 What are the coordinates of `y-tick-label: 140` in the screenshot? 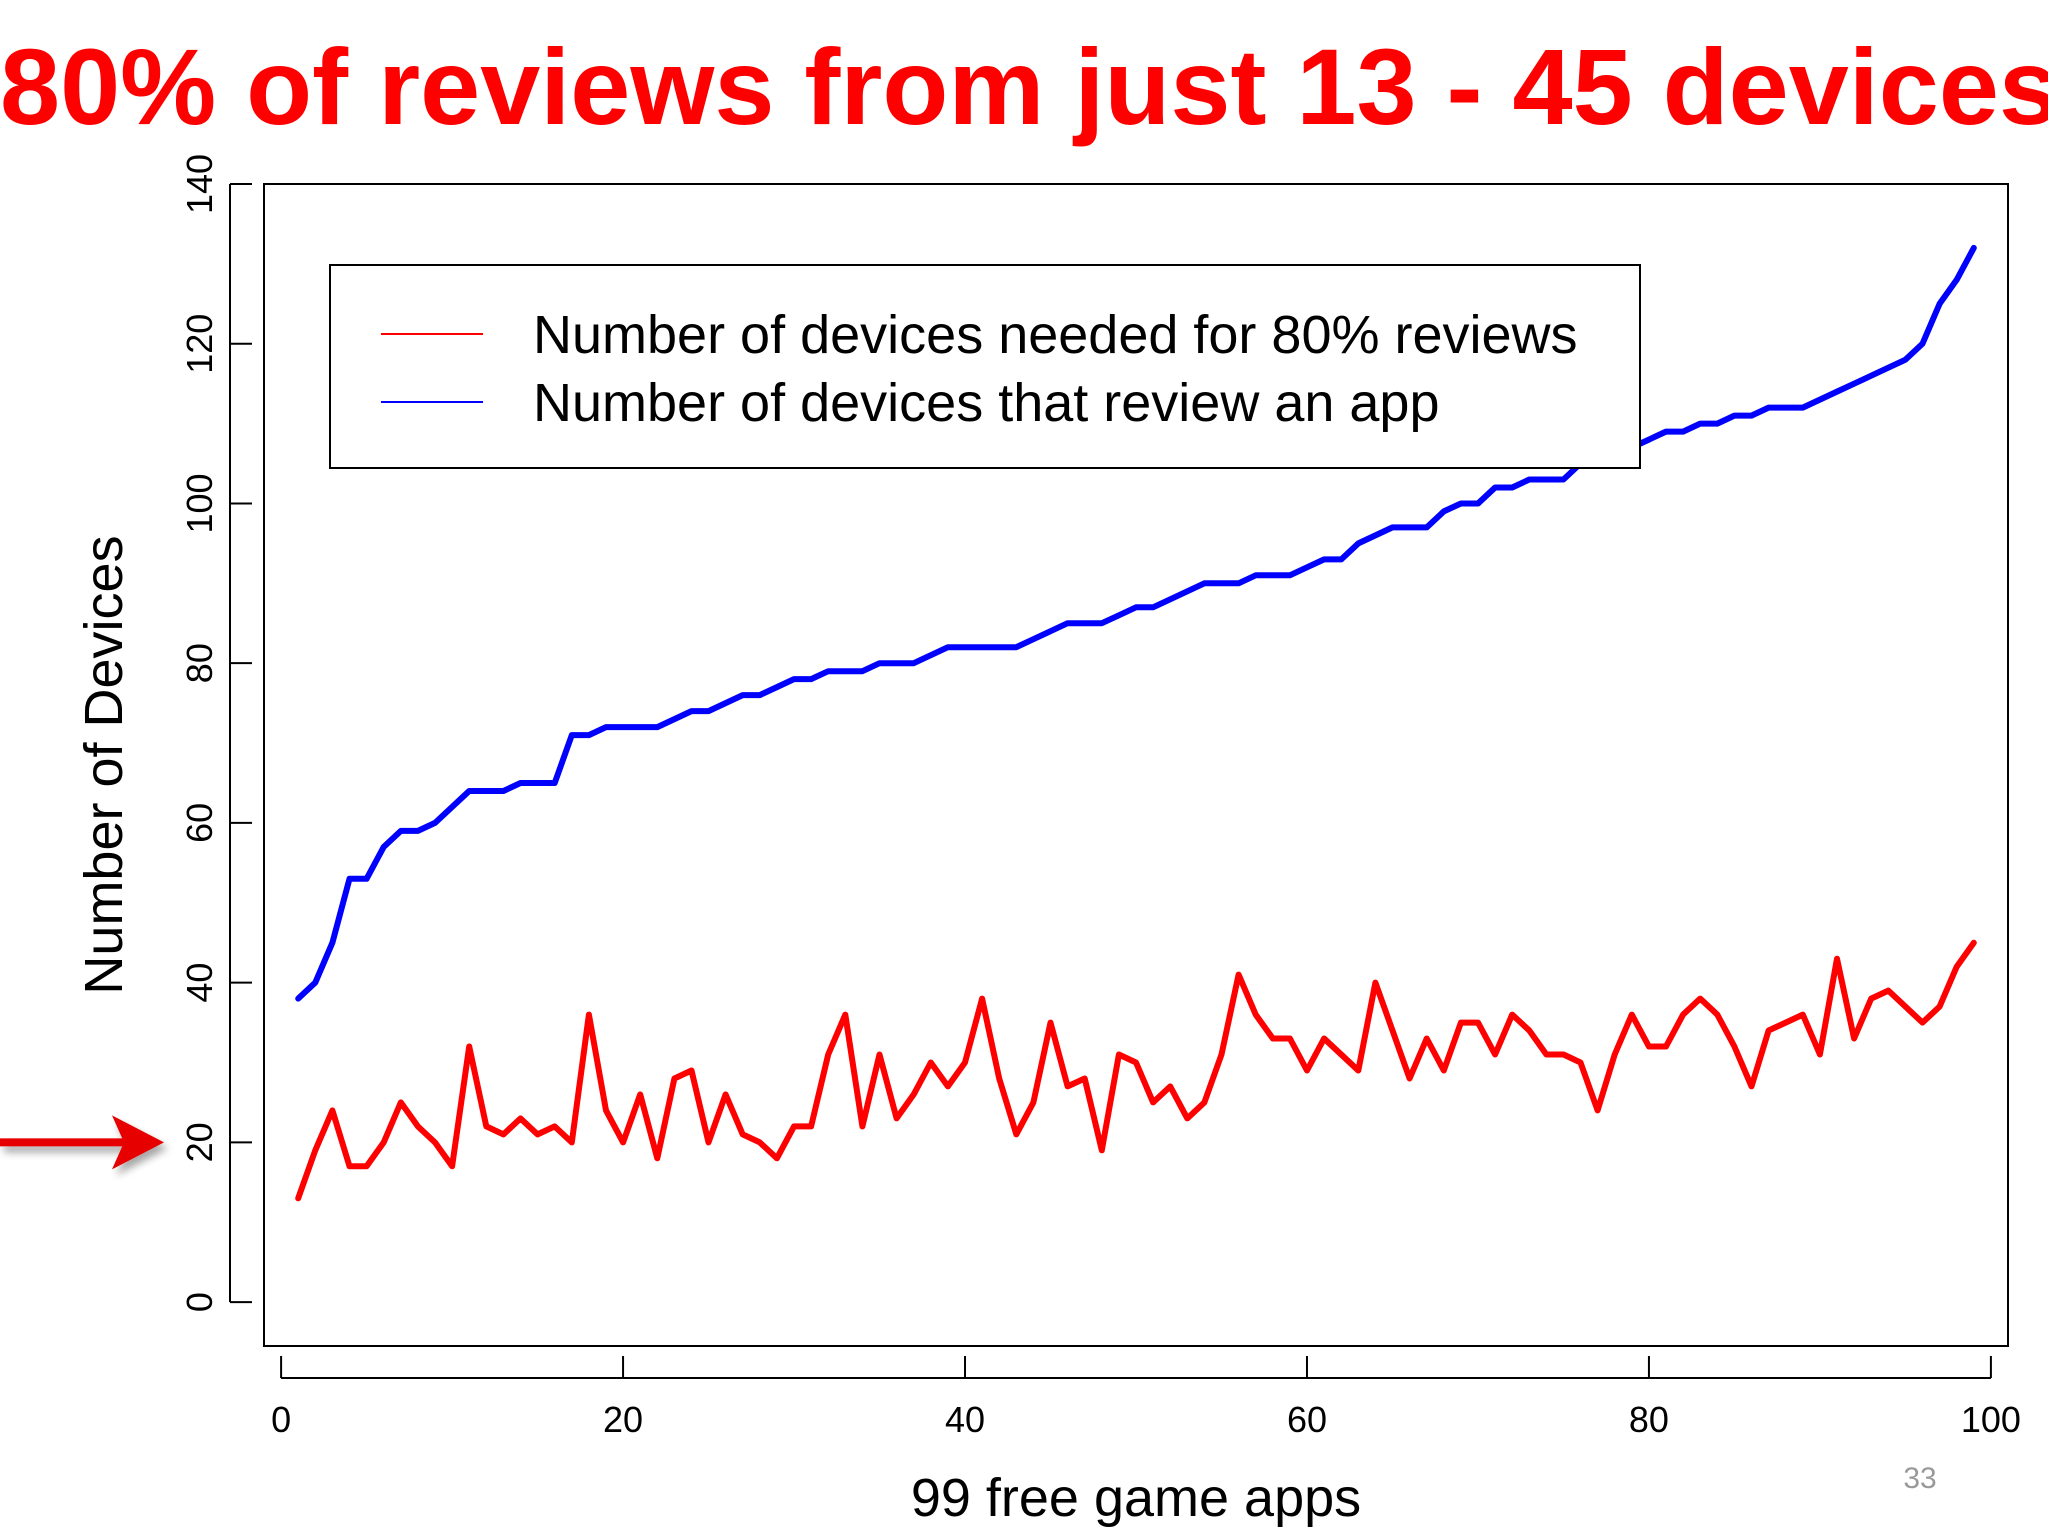 It's located at (199, 184).